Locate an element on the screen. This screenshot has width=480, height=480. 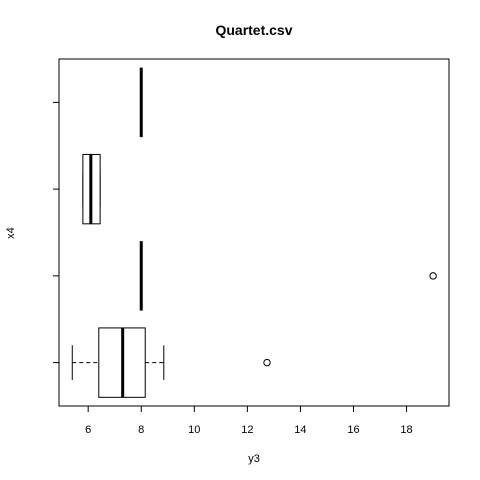
x-tick-label: 14 is located at coordinates (300, 430).